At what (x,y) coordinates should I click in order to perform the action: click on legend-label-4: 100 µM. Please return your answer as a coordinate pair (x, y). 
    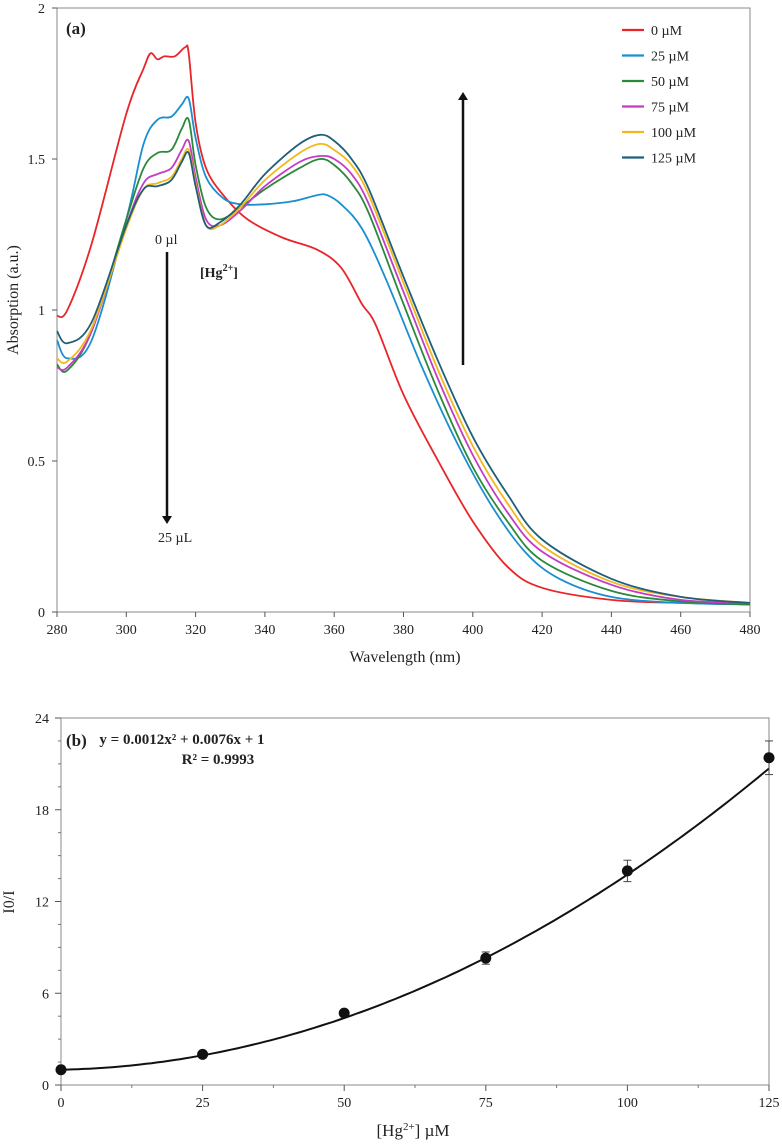
    Looking at the image, I should click on (674, 133).